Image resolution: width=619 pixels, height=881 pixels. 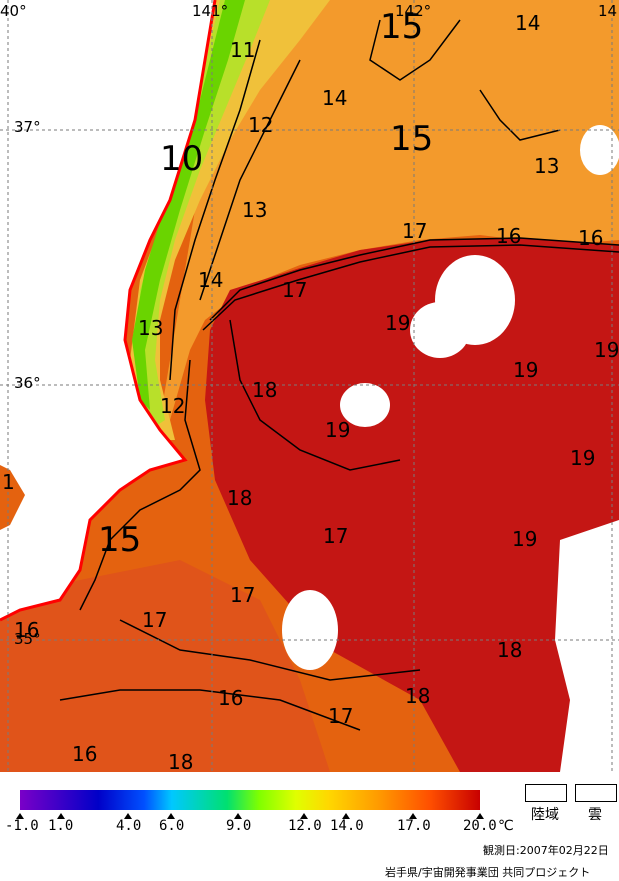 I want to click on lon-label-143: 14, so click(x=608, y=11).